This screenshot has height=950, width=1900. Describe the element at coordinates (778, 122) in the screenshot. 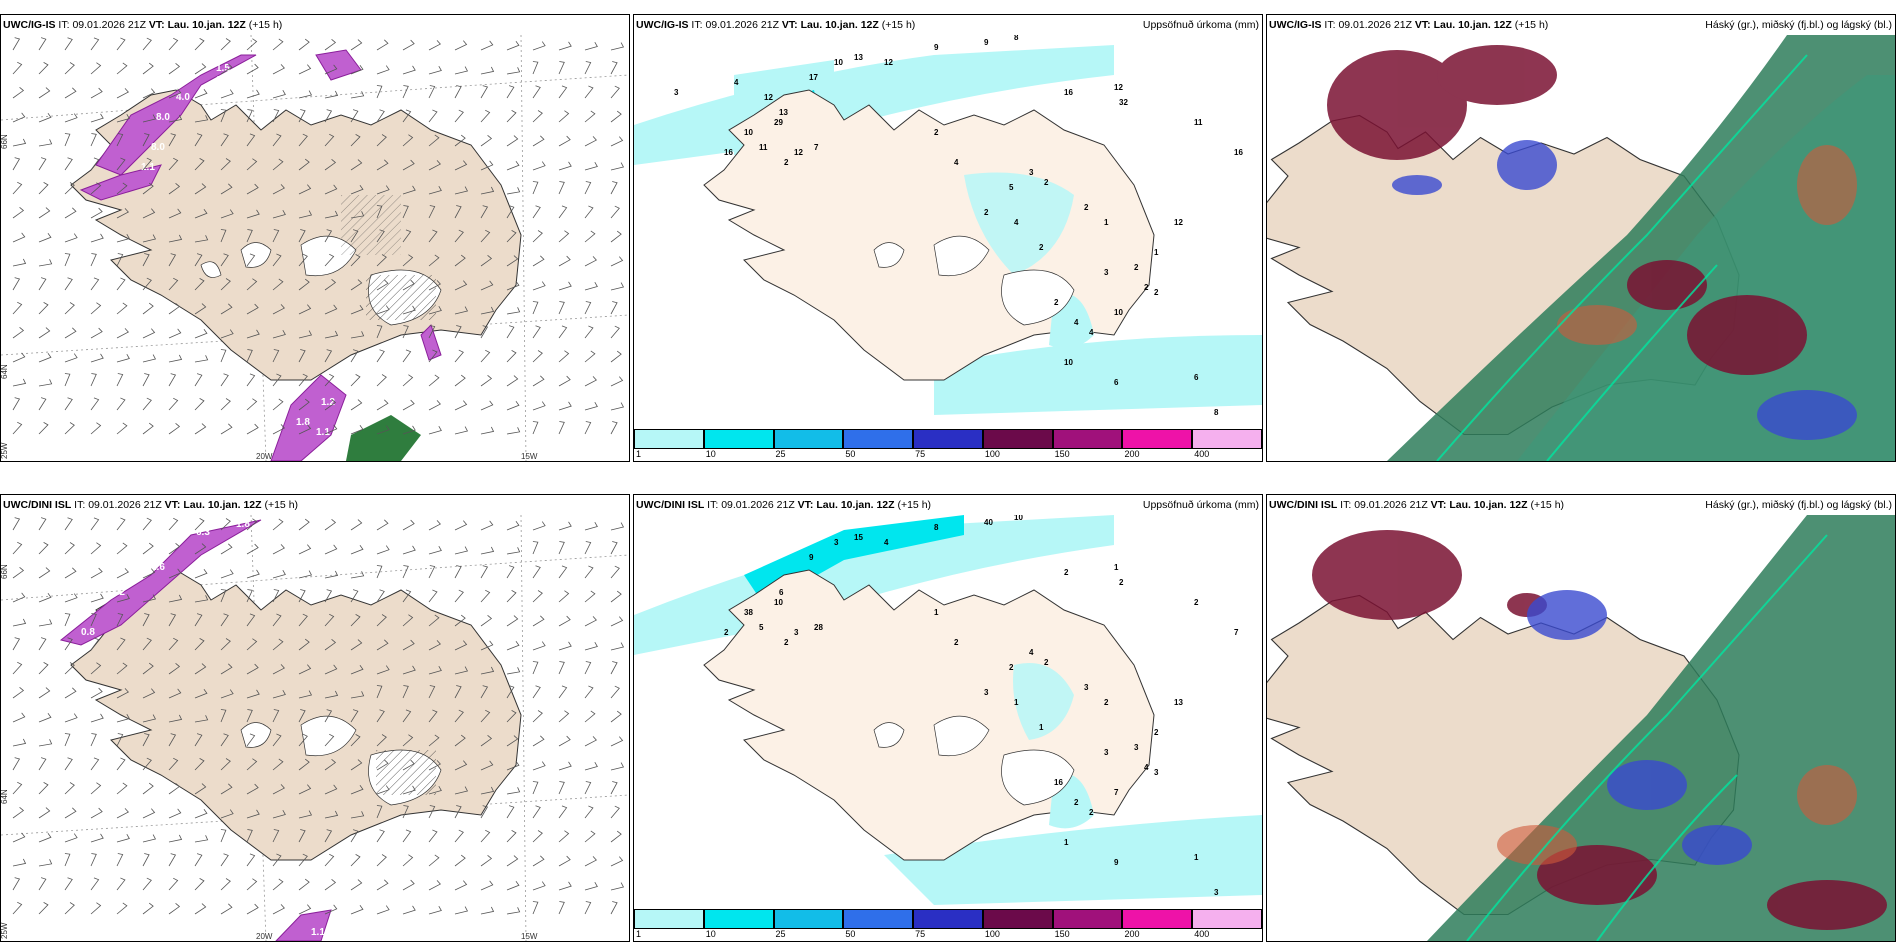

I see `precip-value: 29` at that location.